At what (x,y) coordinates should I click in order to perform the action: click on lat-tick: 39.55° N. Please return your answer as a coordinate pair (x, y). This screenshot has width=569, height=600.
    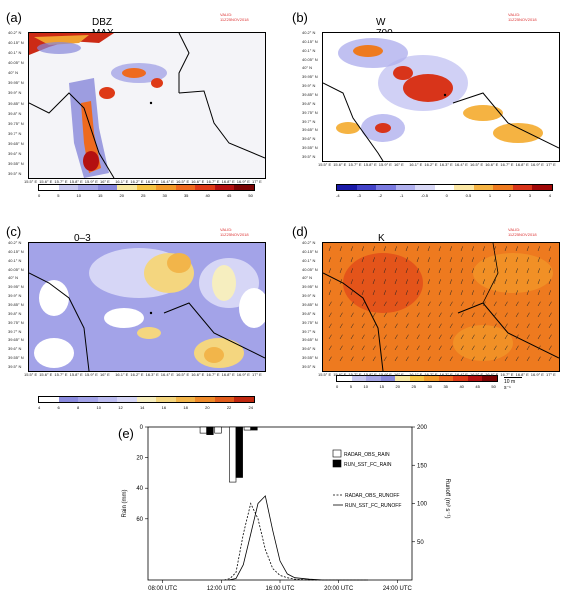
    Looking at the image, I should click on (310, 358).